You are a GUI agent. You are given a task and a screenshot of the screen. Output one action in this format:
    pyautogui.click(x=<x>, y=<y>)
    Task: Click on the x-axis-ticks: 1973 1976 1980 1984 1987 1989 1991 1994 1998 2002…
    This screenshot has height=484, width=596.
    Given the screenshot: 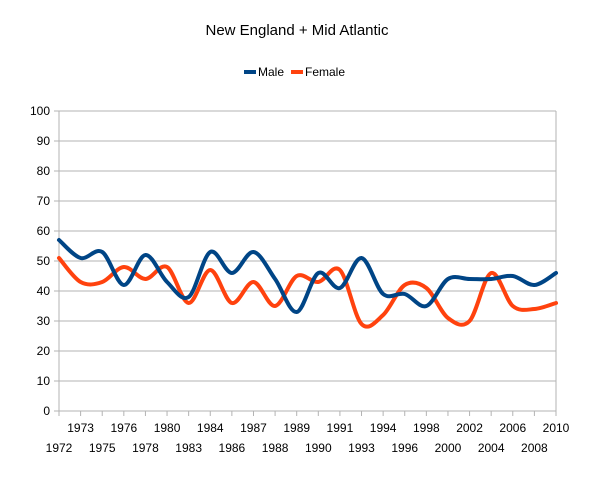 What is the action you would take?
    pyautogui.click(x=308, y=433)
    